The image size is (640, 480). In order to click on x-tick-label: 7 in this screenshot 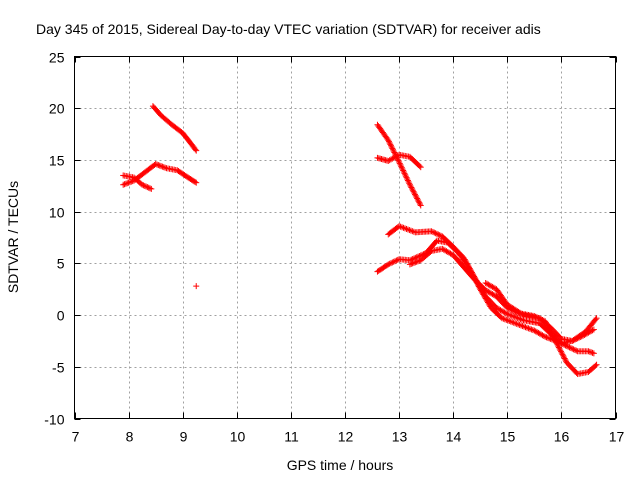, I will do `click(76, 437)`.